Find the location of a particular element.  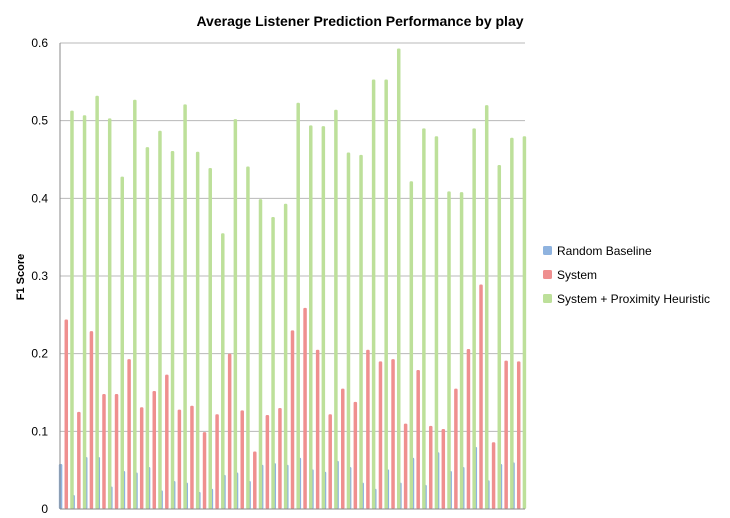

y-tick-label: 0.4 is located at coordinates (39, 198).